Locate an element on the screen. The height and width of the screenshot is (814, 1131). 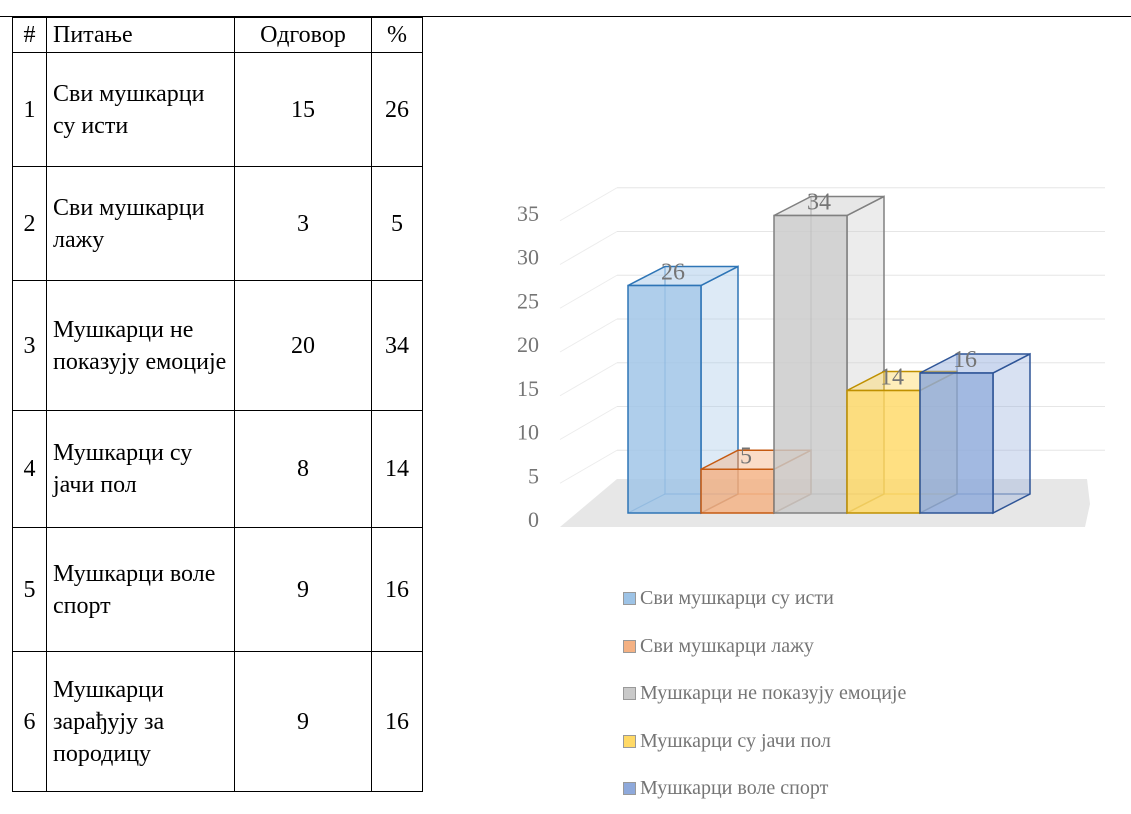
row-question: Мушкарци зарађују за породицу is located at coordinates (140, 721).